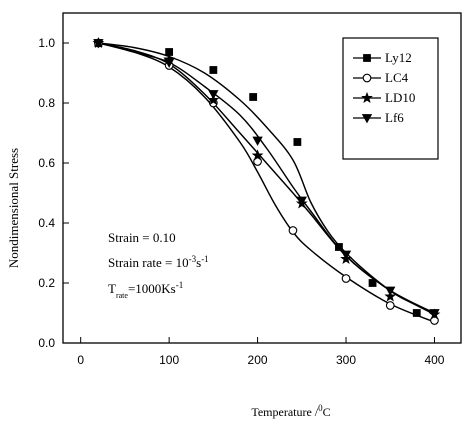  I want to click on x-tick-label: 0, so click(80, 360).